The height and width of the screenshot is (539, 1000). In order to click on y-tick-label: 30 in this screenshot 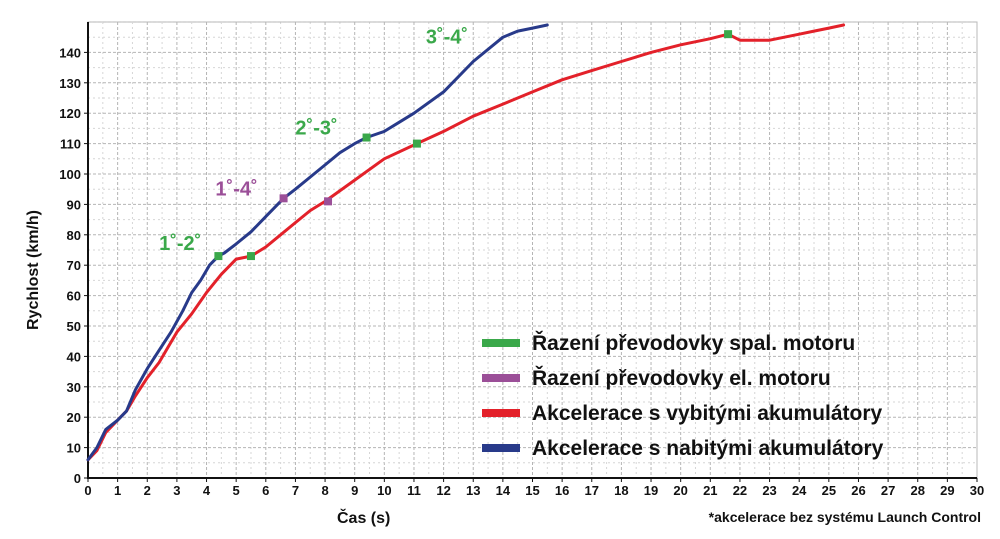, I will do `click(74, 387)`.